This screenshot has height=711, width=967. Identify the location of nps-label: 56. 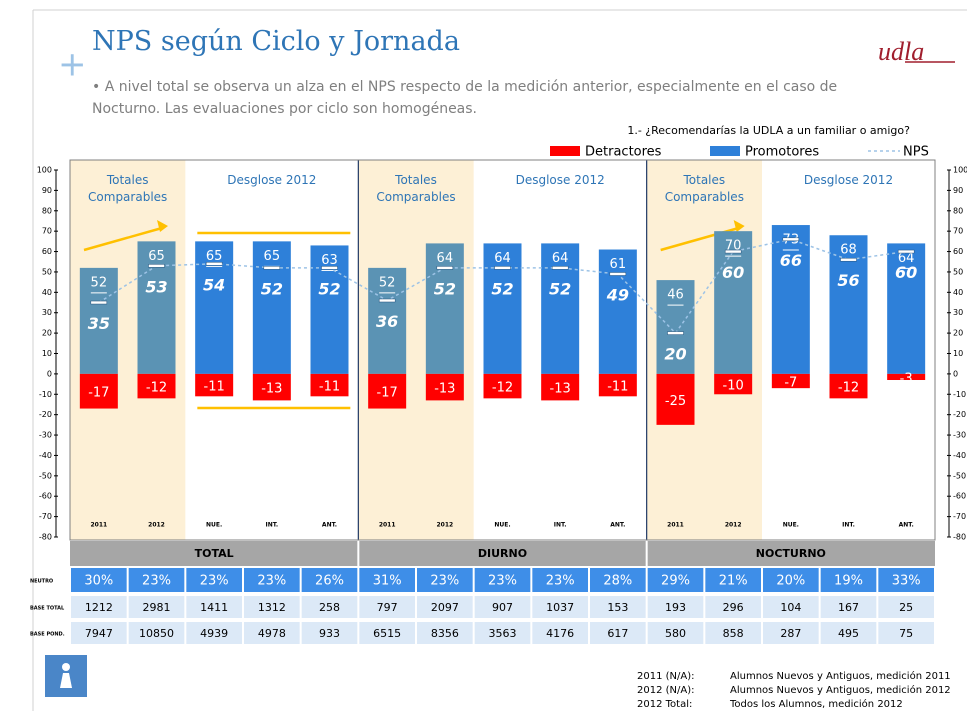
(848, 280).